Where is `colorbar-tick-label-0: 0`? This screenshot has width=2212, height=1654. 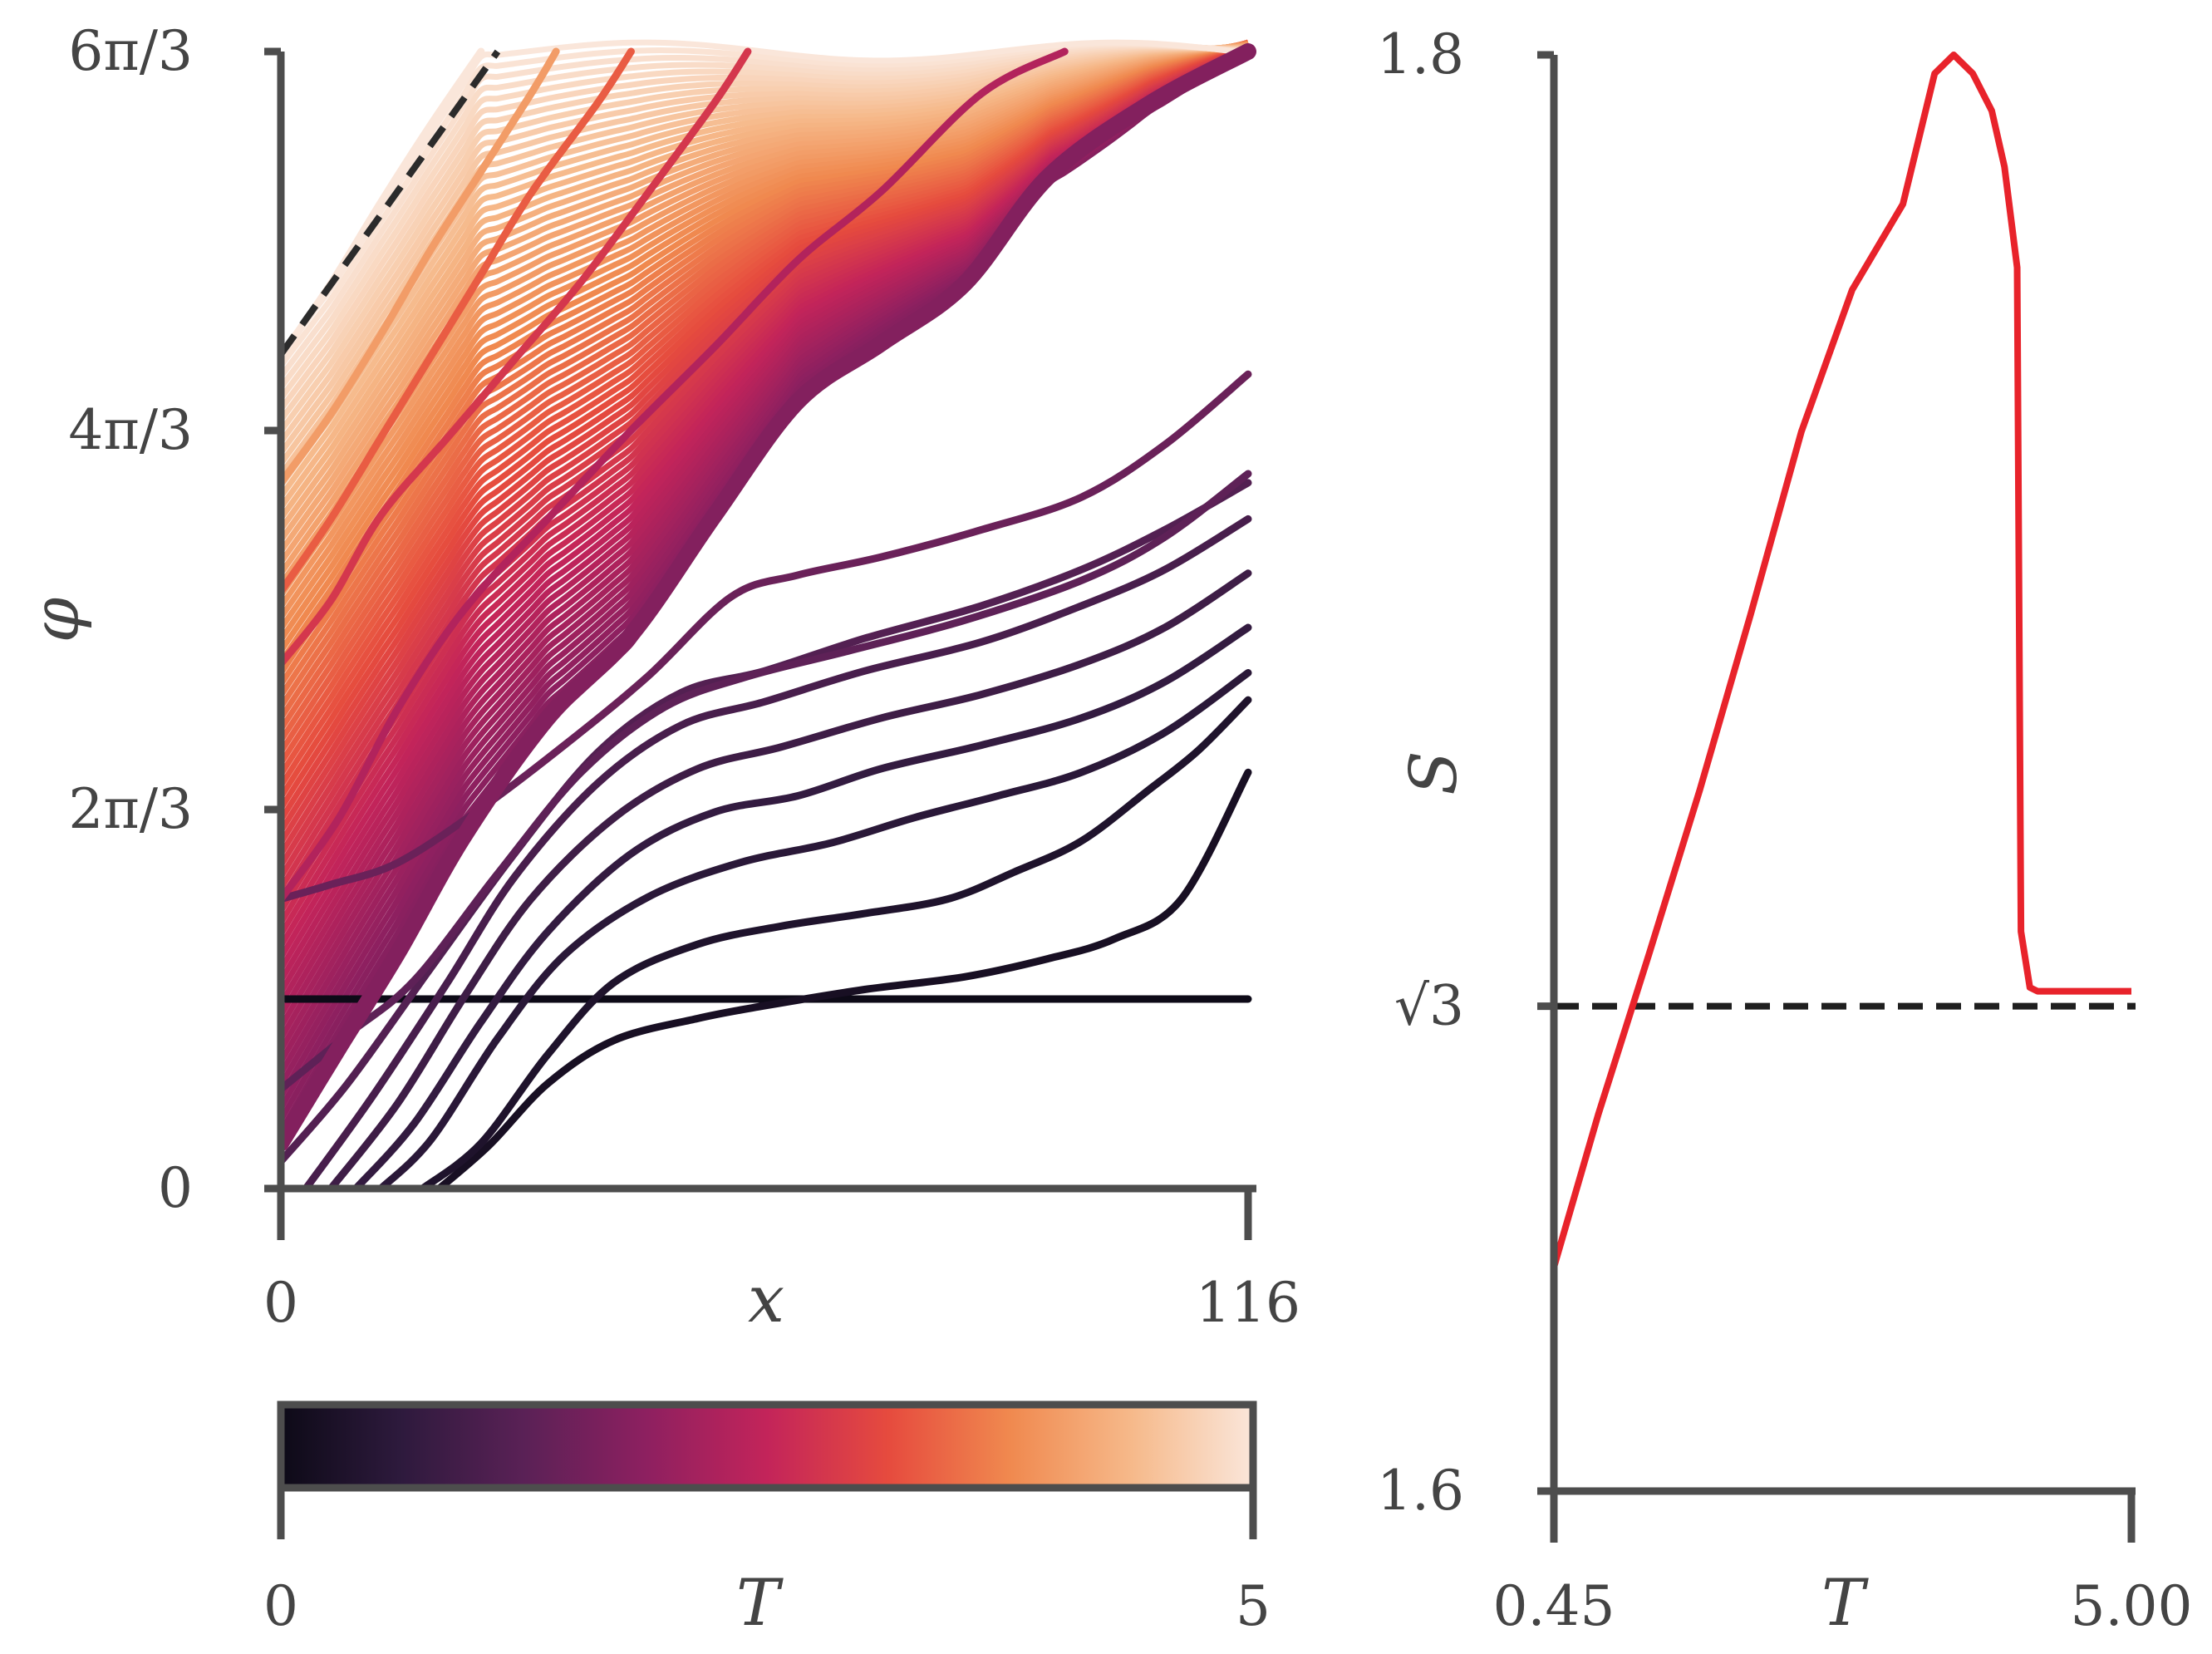 colorbar-tick-label-0: 0 is located at coordinates (281, 1606).